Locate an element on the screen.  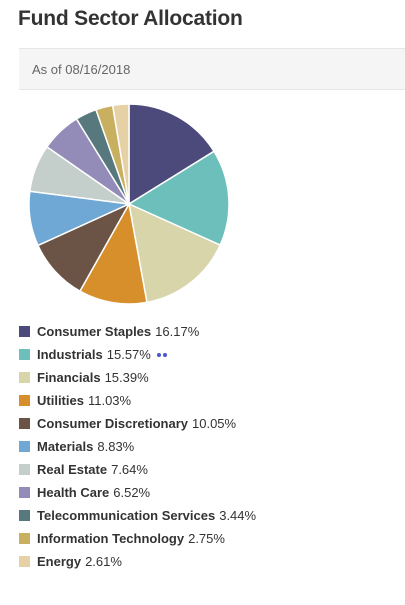
legend-item-utilities: Utilities 11.03% is located at coordinates (137, 400).